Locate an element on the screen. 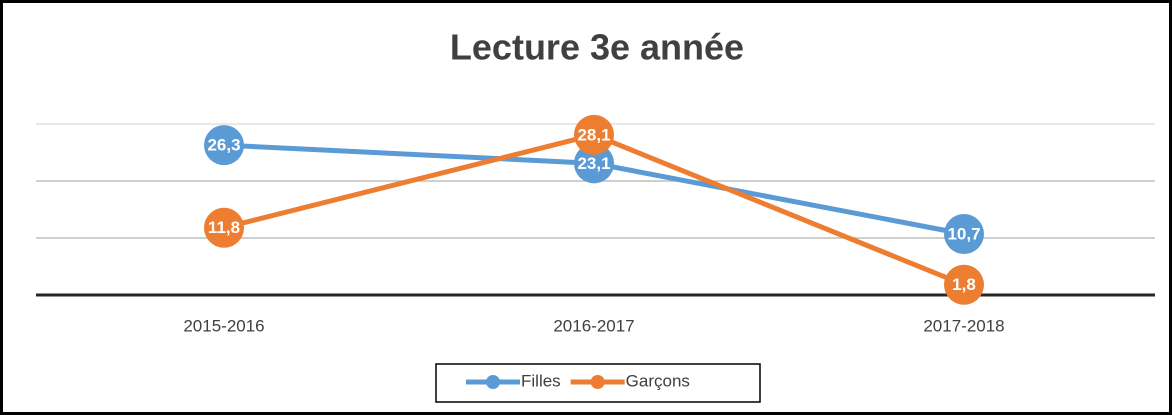 This screenshot has width=1172, height=415. data-label: 23,1 is located at coordinates (593, 163).